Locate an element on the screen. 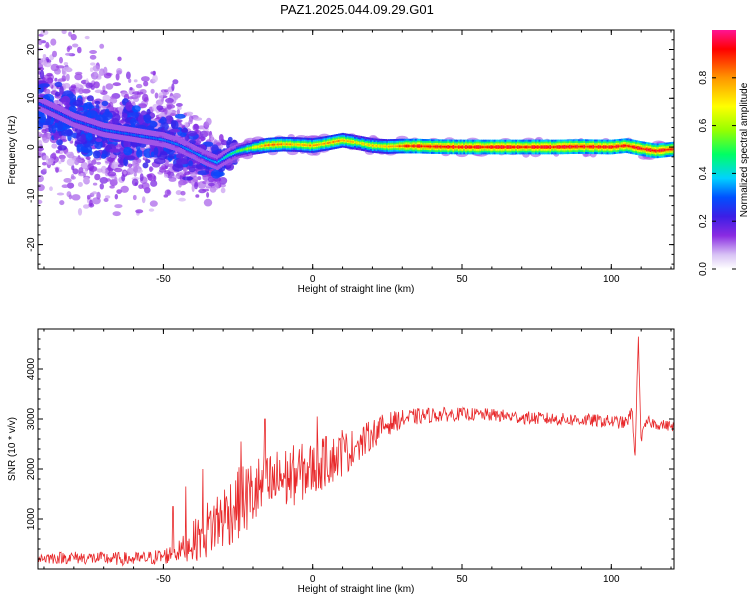 The image size is (750, 600). snr-y-tick-label: 2000 is located at coordinates (31, 468).